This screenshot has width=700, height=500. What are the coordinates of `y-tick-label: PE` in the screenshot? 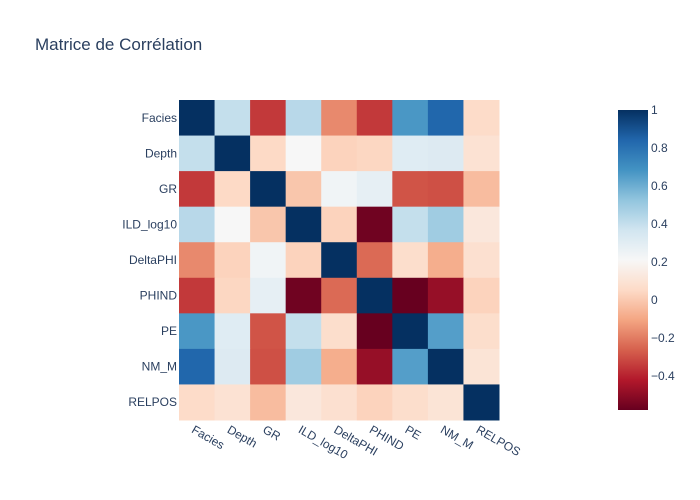 It's located at (169, 331).